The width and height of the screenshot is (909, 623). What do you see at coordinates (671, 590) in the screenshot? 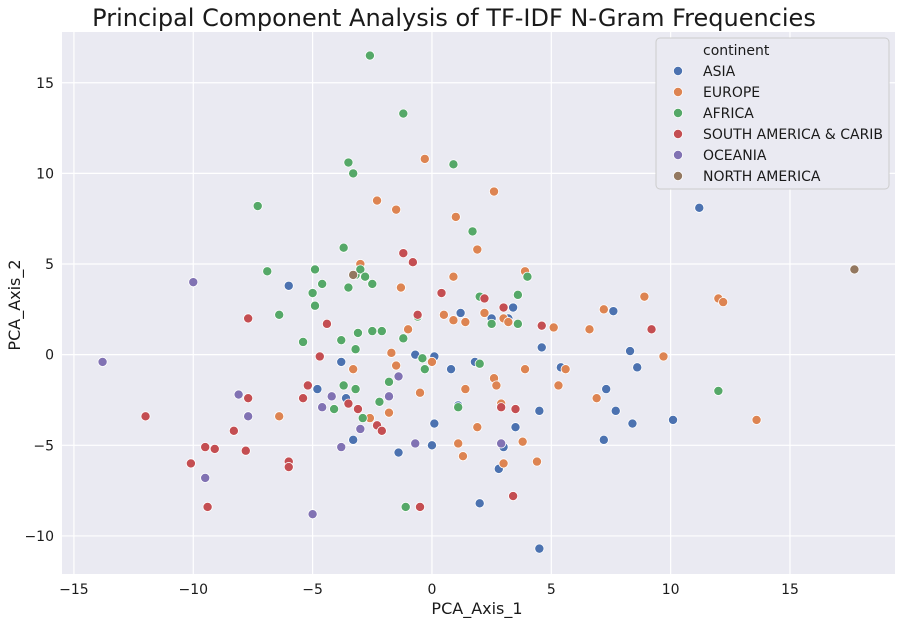
I see `x-tick-label: 10` at bounding box center [671, 590].